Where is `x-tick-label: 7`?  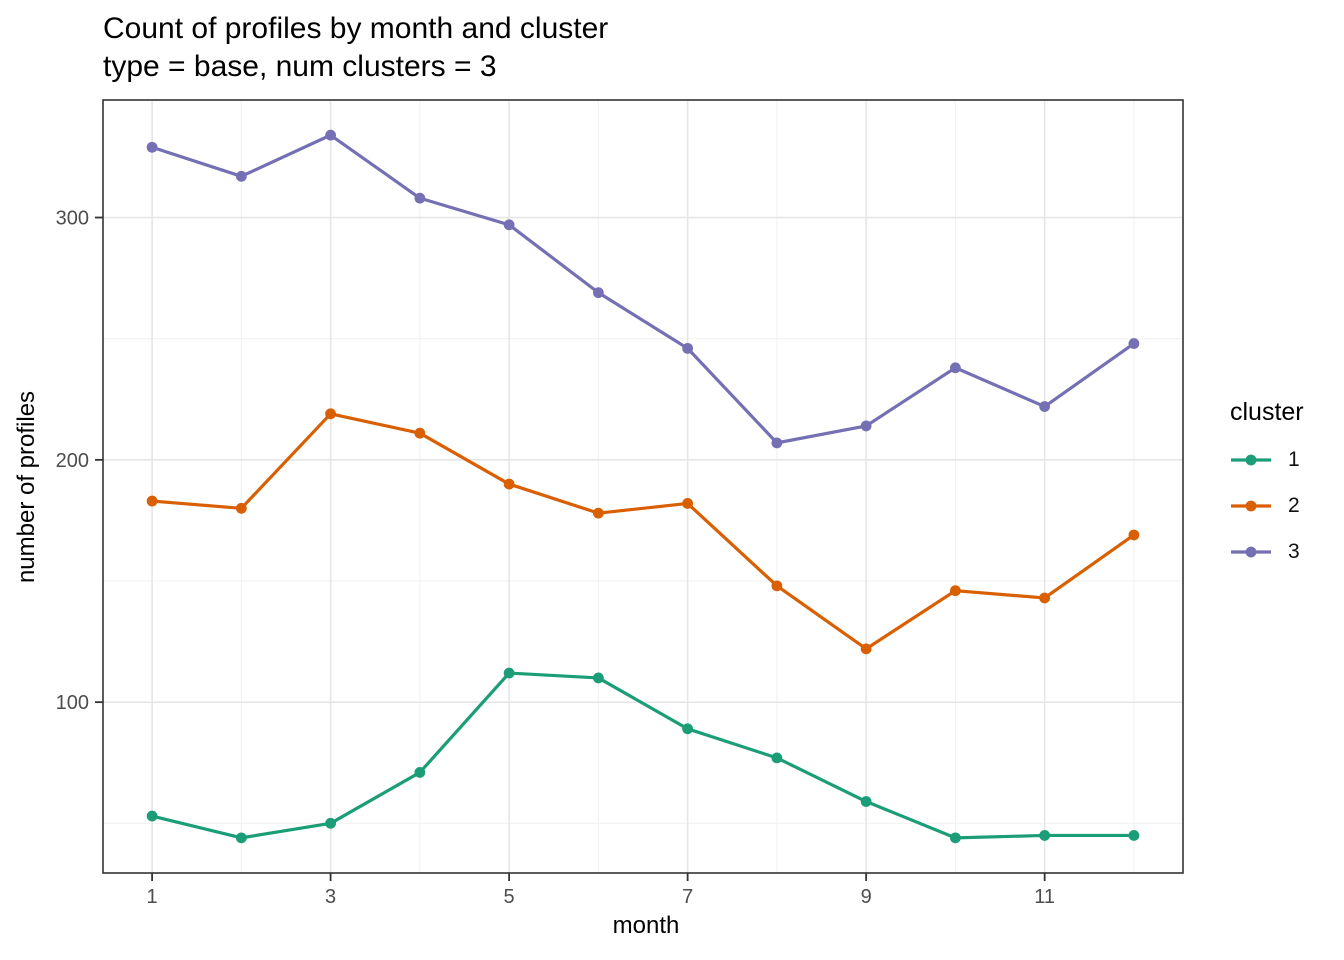
x-tick-label: 7 is located at coordinates (687, 897).